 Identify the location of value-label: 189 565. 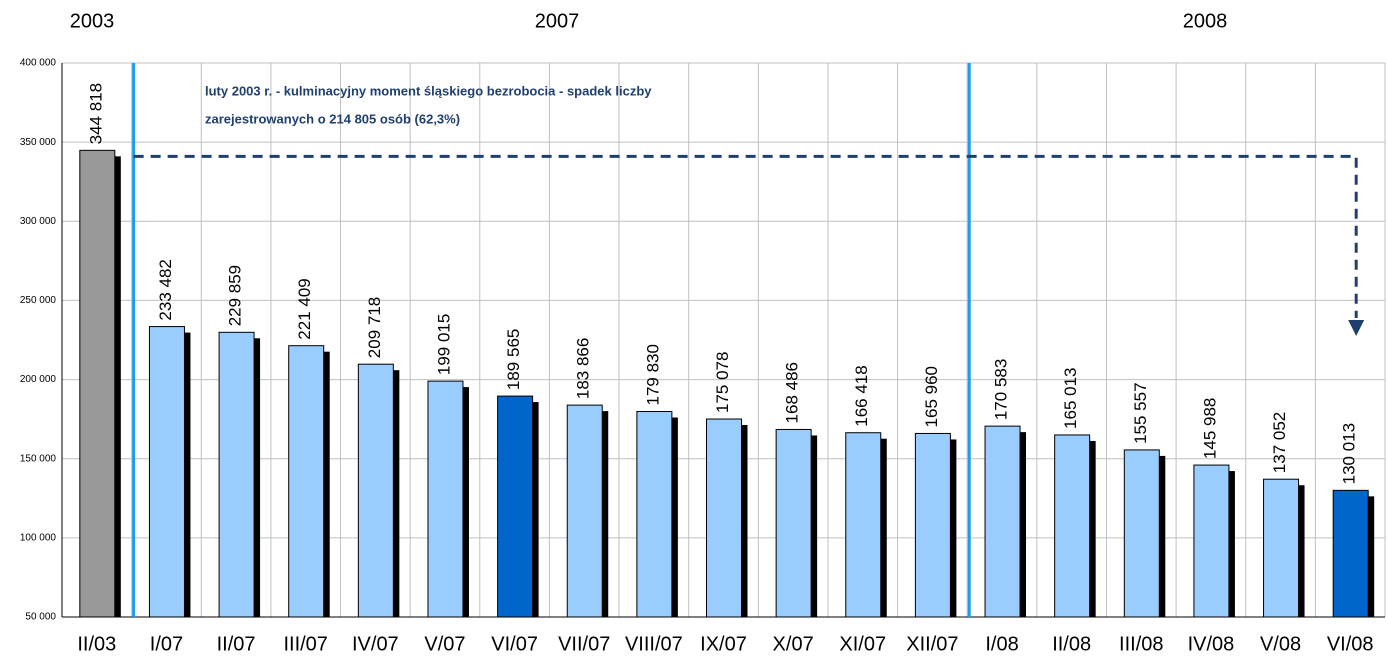
(513, 359).